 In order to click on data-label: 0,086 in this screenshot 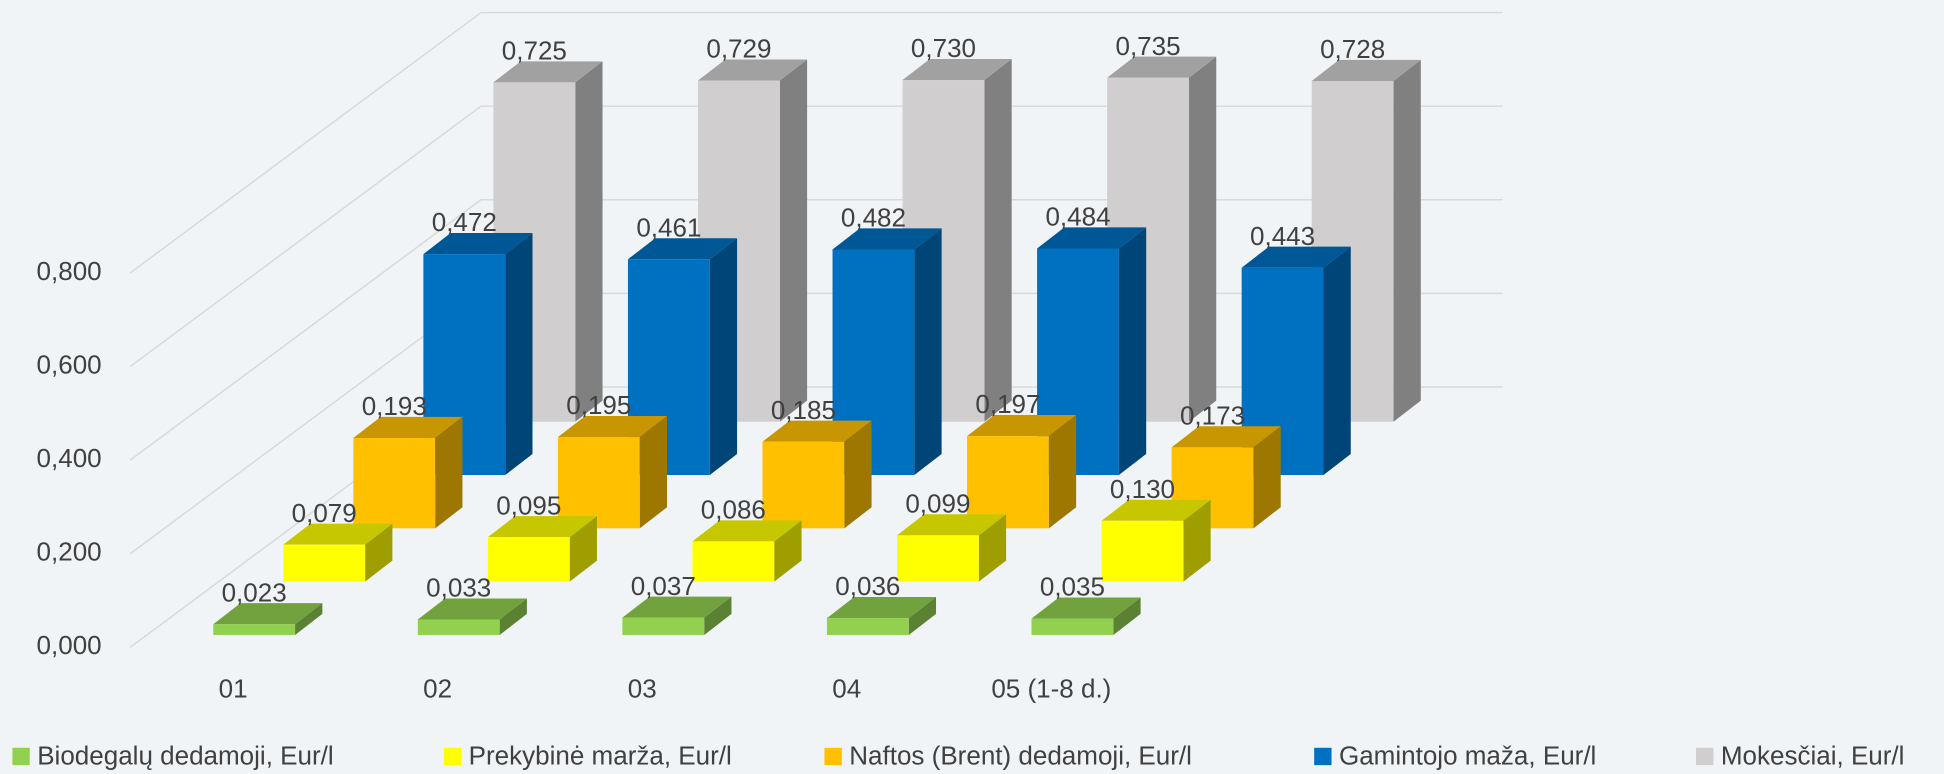, I will do `click(733, 510)`.